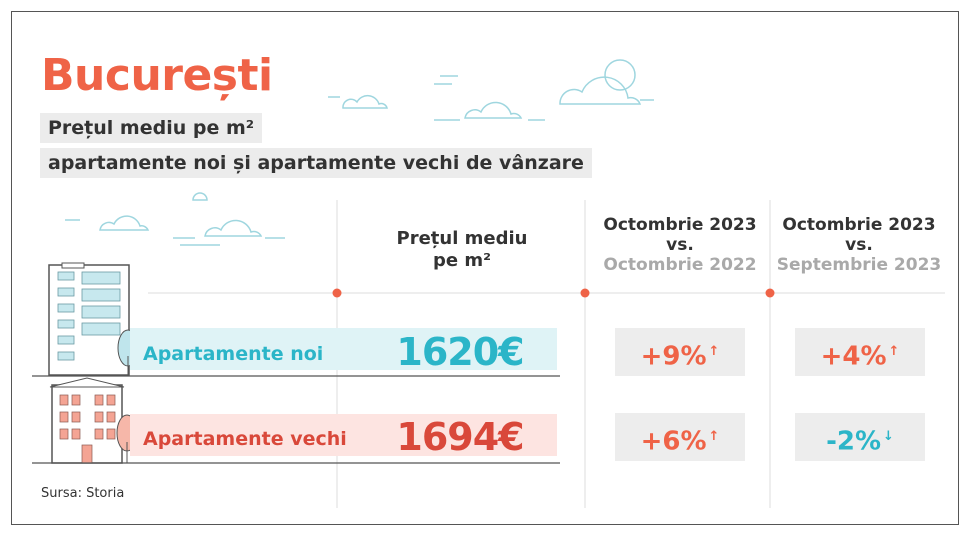  Describe the element at coordinates (462, 260) in the screenshot. I see `price-header-line2: pe m²` at that location.